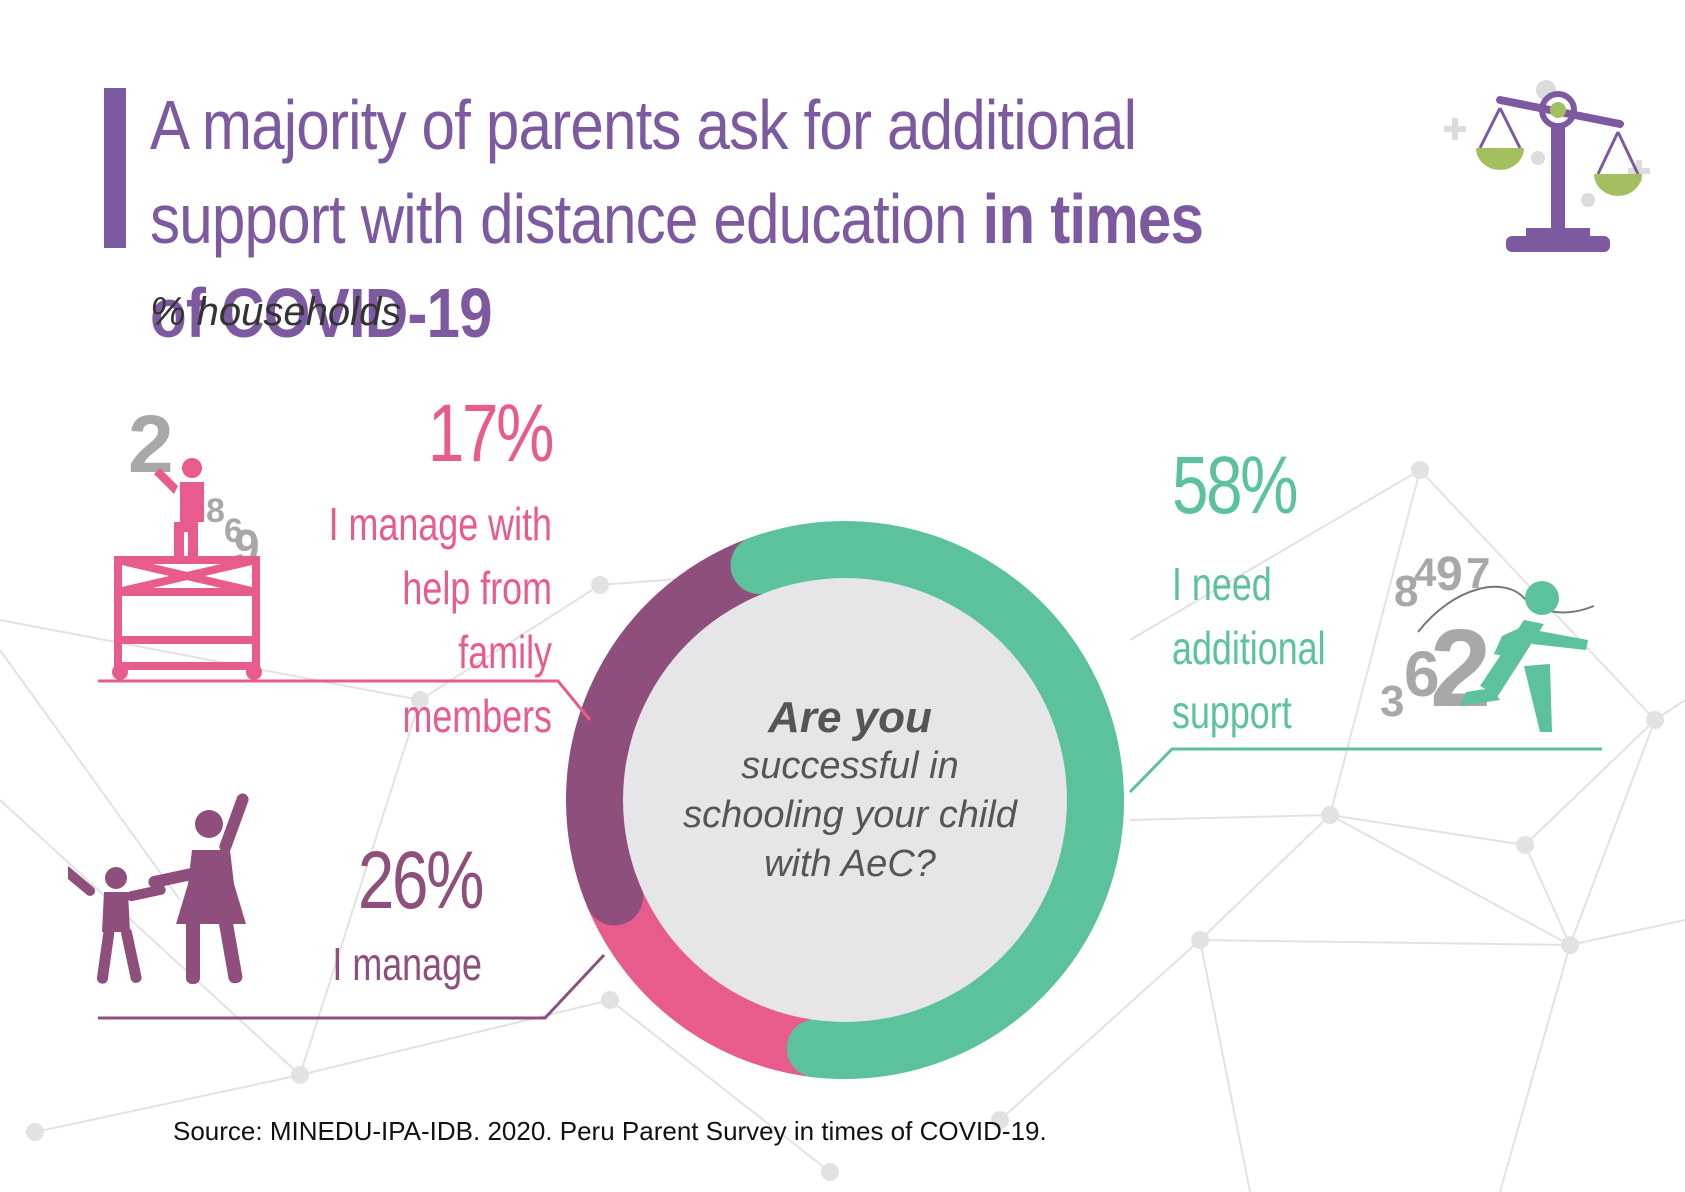 The image size is (1685, 1192). I want to click on scaffold-worker-icon: 2 8 6 9, so click(187, 539).